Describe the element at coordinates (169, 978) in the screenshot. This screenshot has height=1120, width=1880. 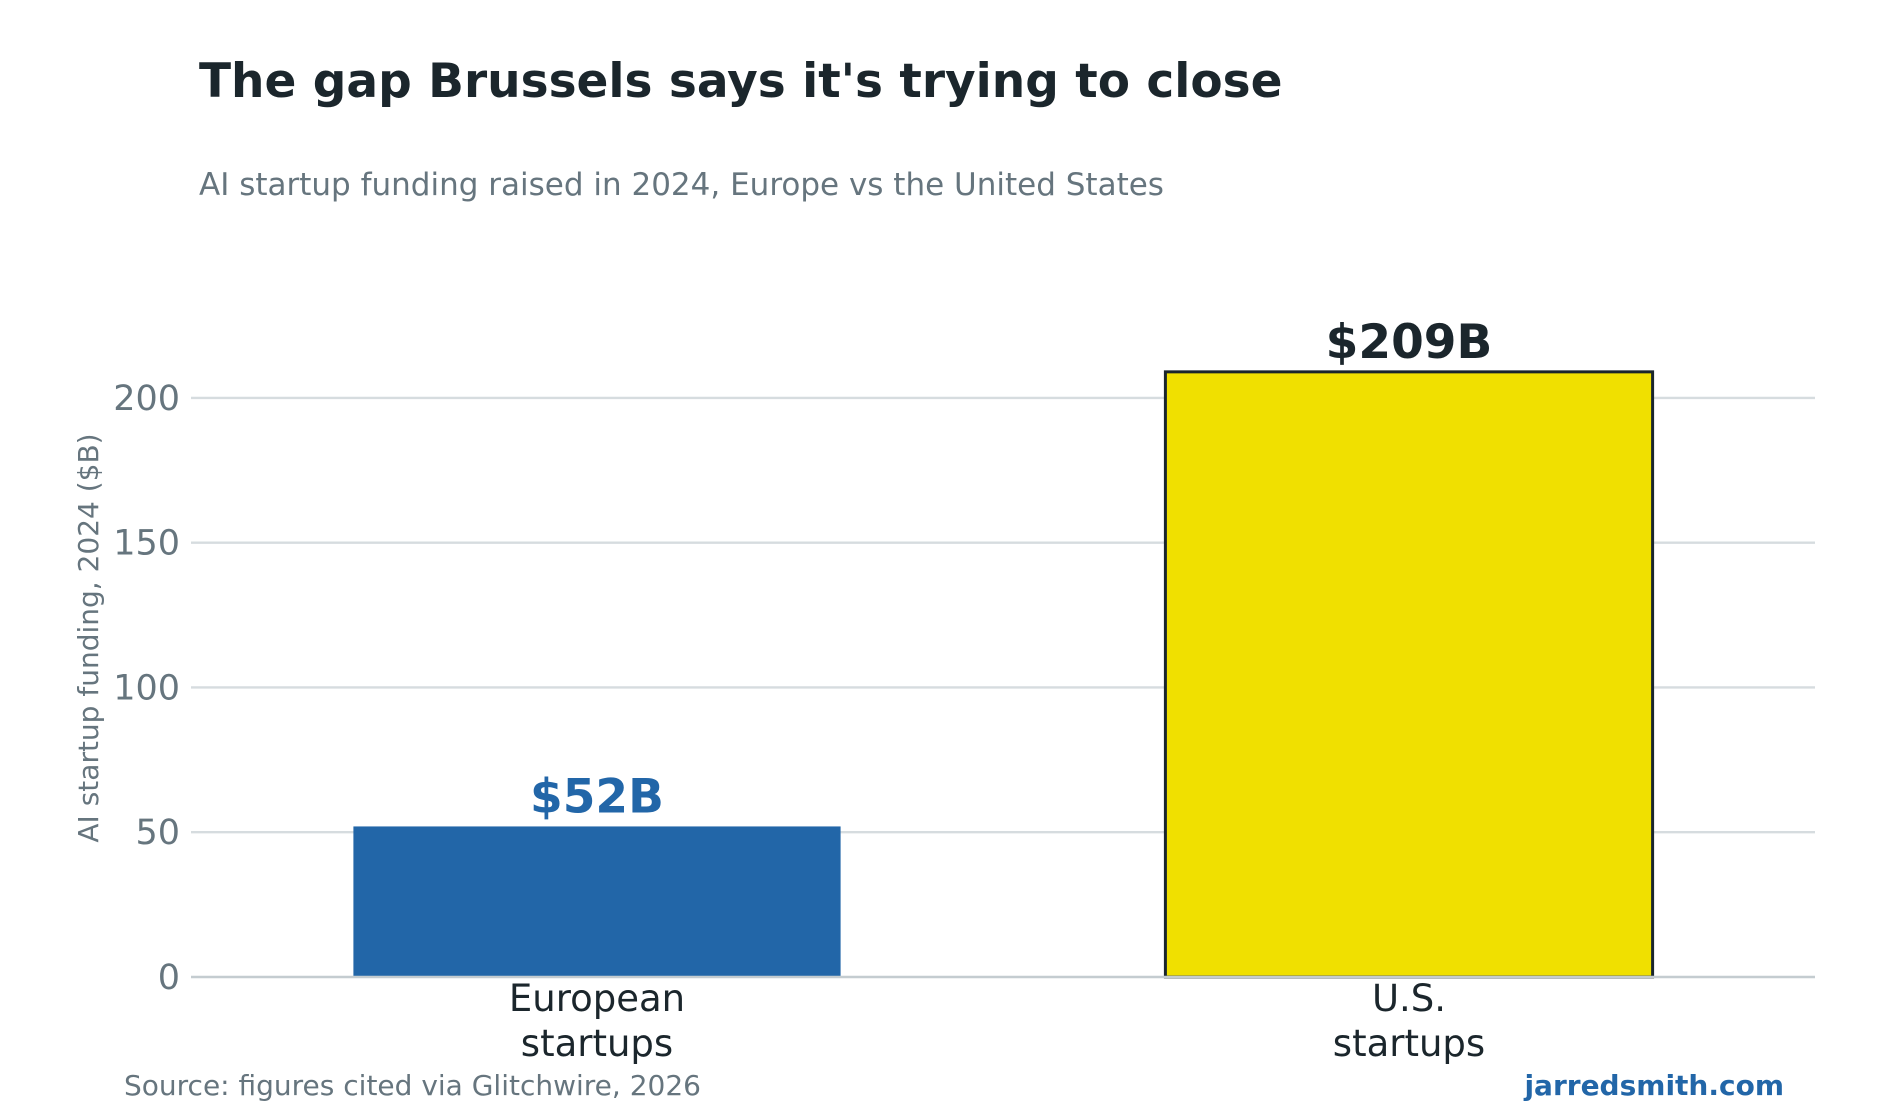
I see `y-tick-label: 0` at that location.